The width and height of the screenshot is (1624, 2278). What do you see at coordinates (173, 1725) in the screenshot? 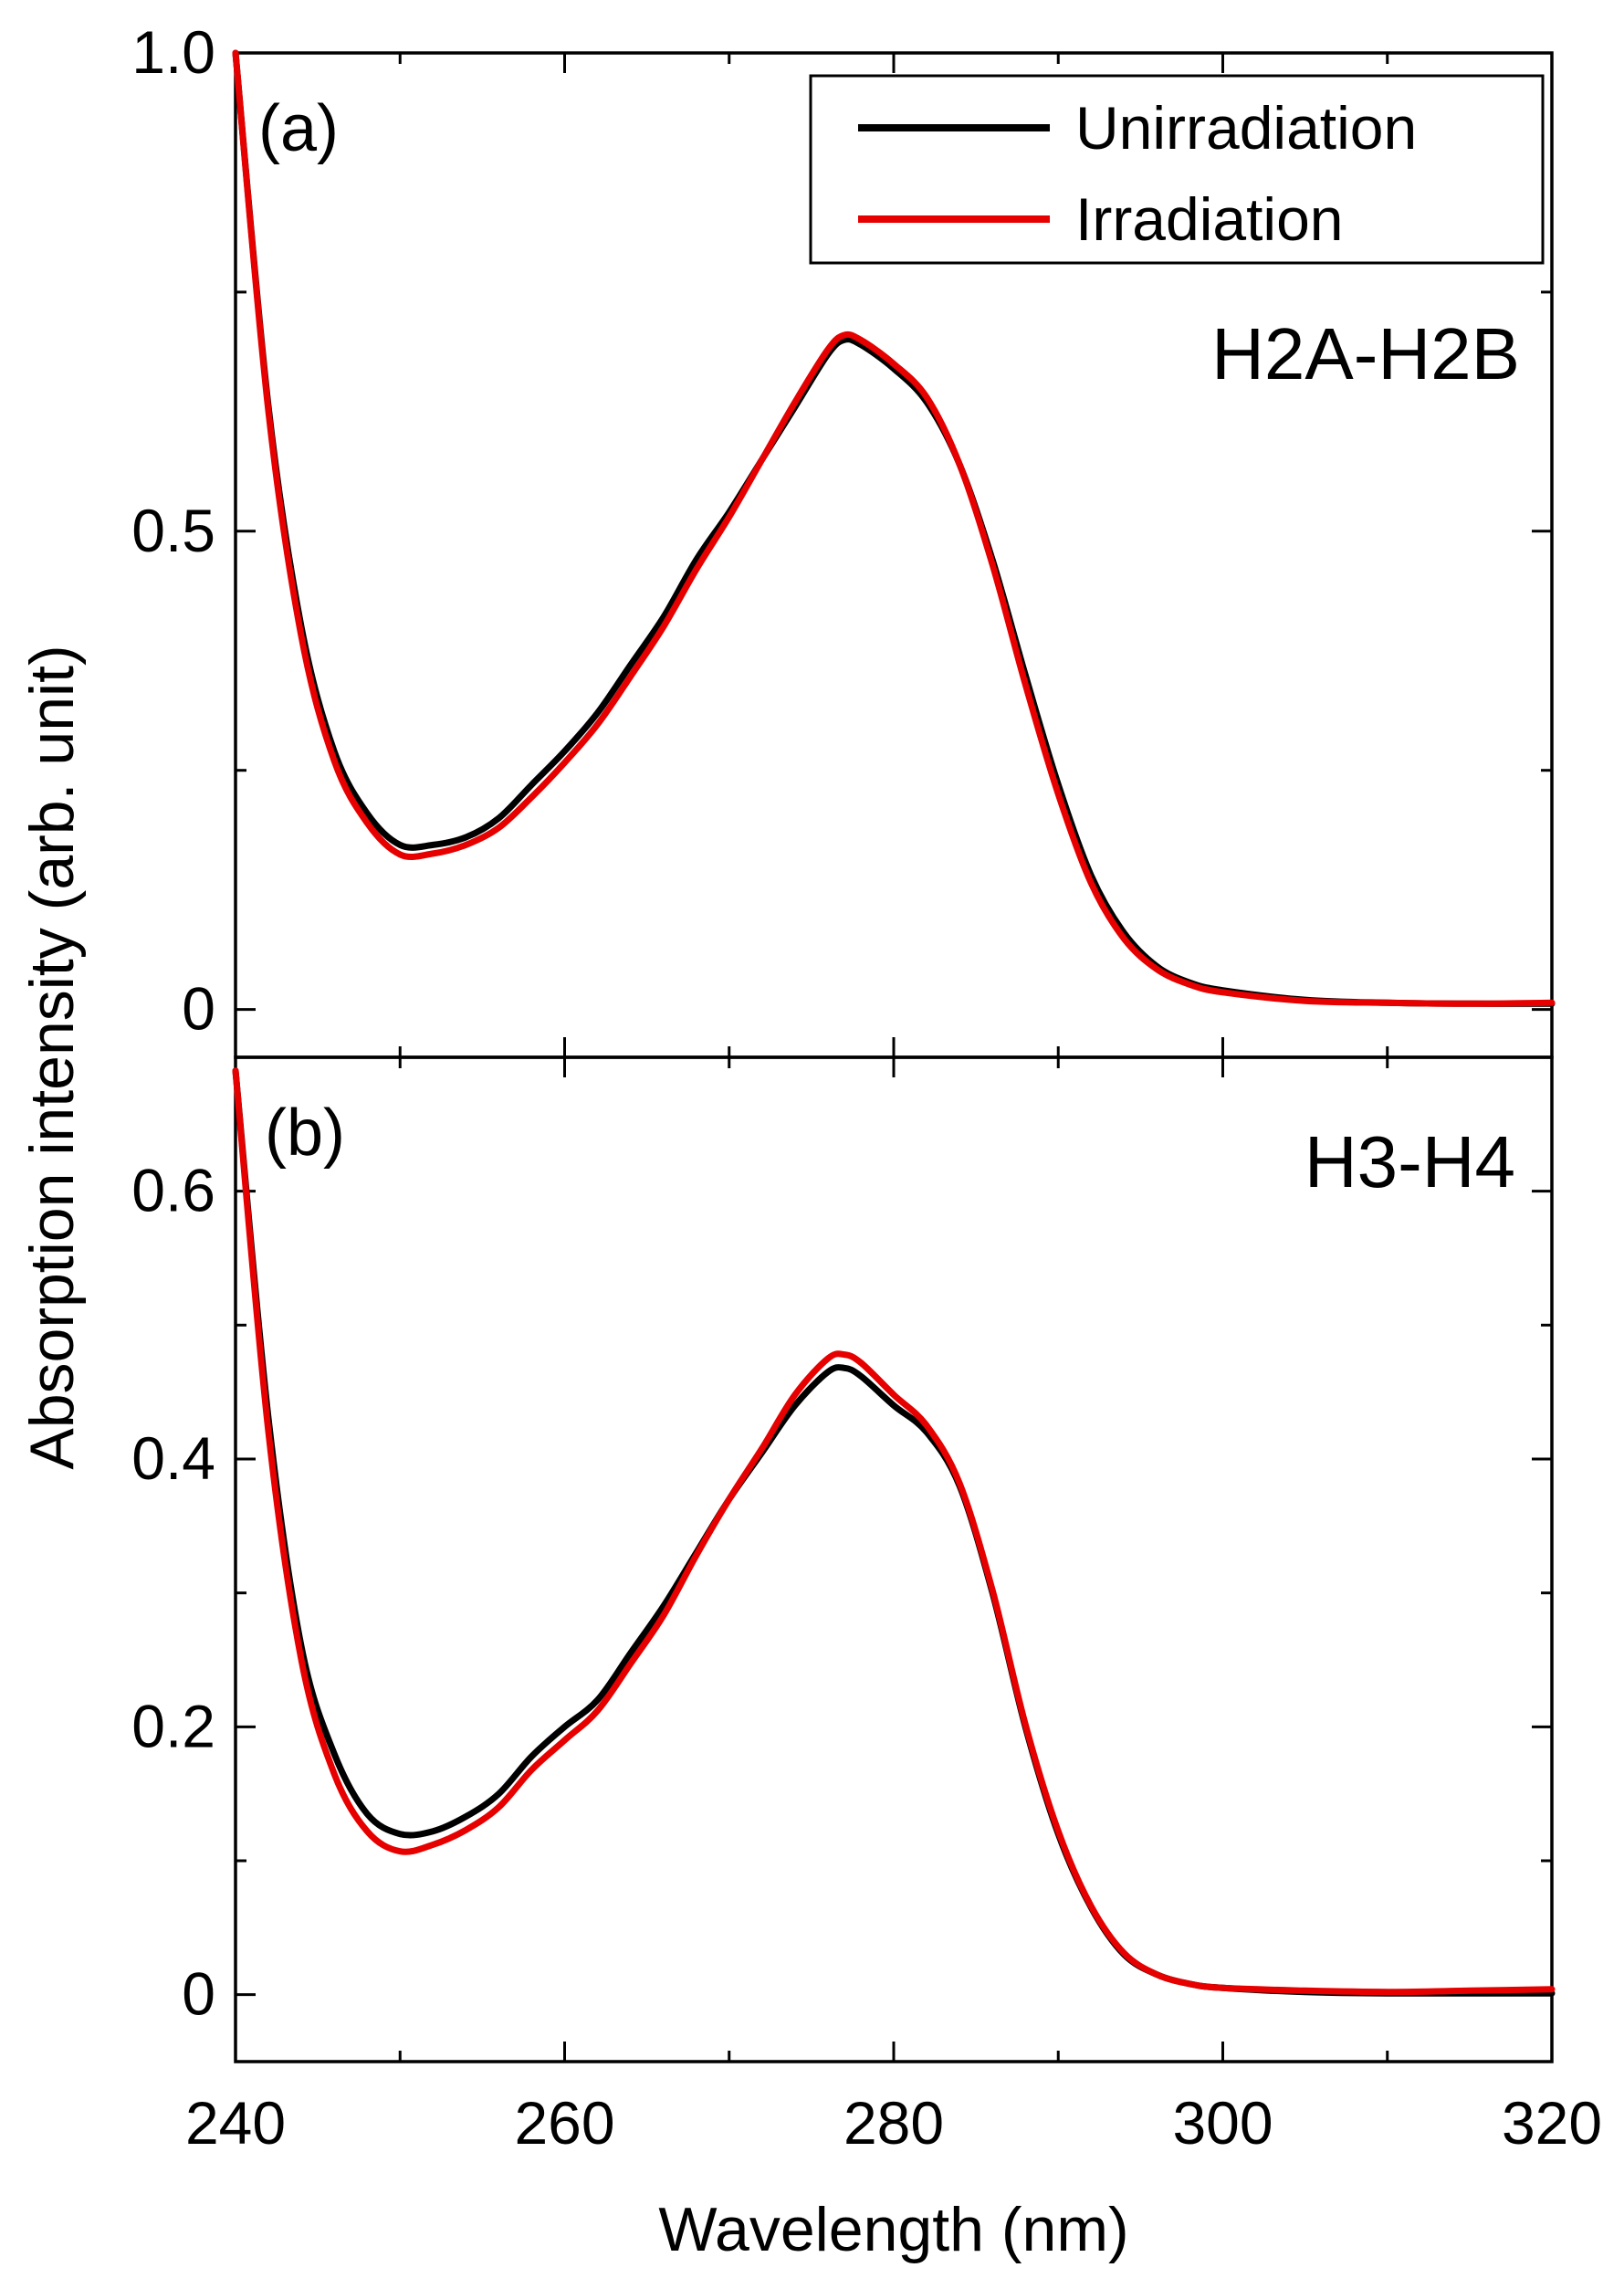
I see `panel-b-ytick-label: 0.2` at bounding box center [173, 1725].